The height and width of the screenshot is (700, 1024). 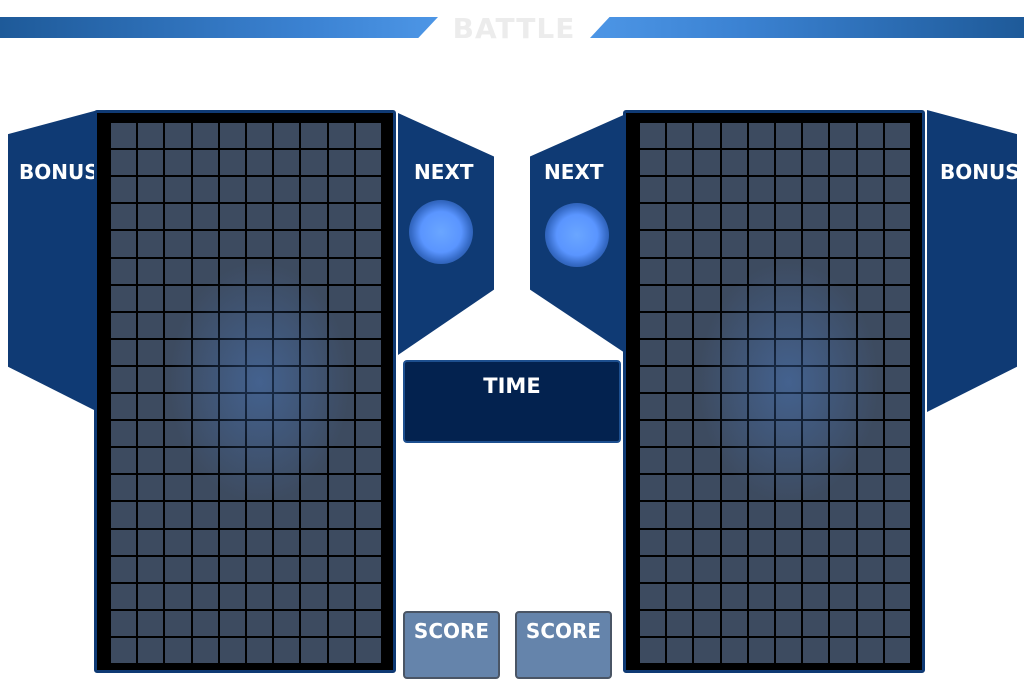 I want to click on time-box: TIME, so click(x=512, y=401).